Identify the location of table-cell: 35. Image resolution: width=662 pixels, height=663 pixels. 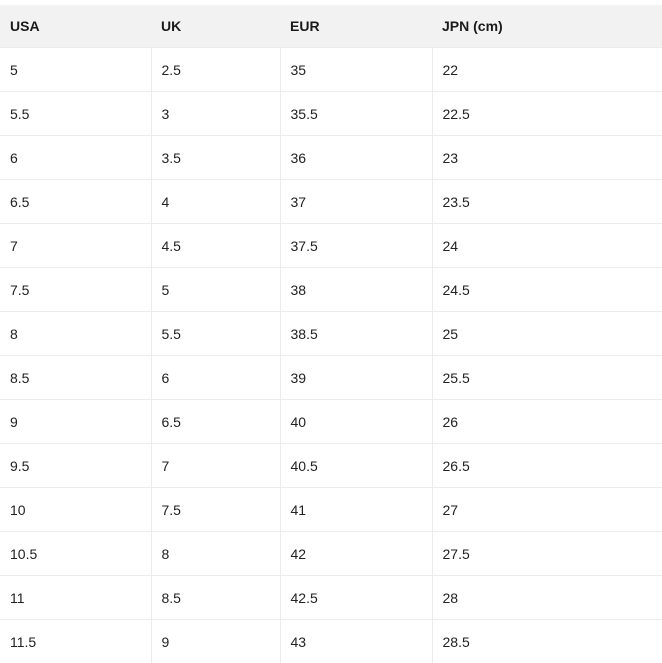
(356, 70).